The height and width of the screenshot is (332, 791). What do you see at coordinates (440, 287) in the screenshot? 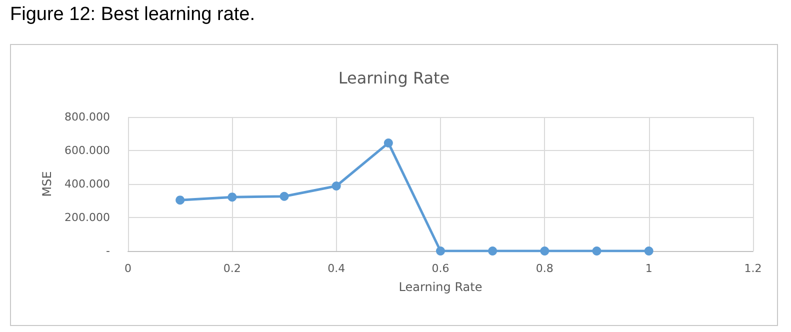
I see `x-axis-title: Learning Rate` at bounding box center [440, 287].